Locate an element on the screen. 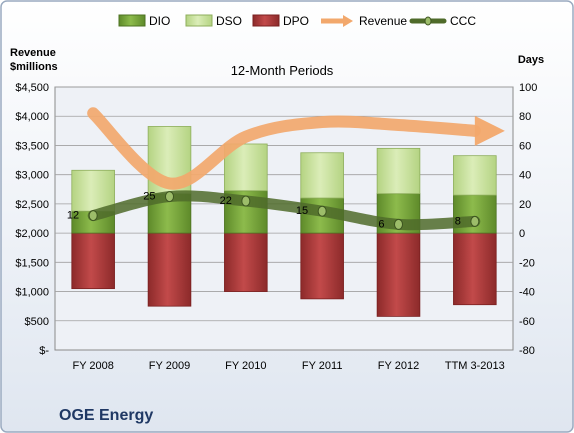 The height and width of the screenshot is (433, 574). right-tick-label: -80 is located at coordinates (527, 351).